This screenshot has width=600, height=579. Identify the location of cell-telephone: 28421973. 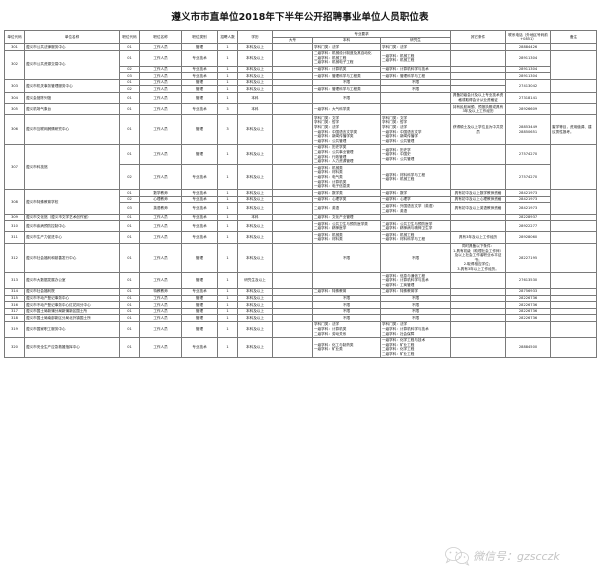
(528, 199).